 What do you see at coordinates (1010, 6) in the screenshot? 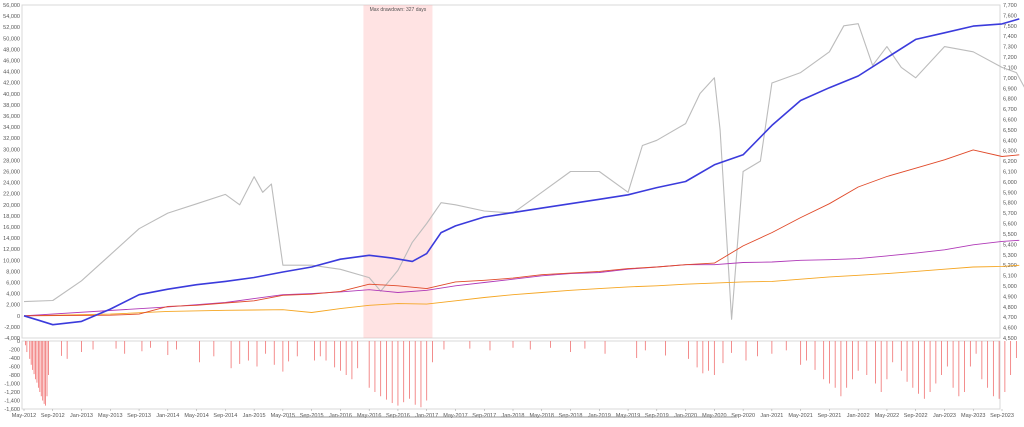
I see `right-tick-label: 7,700` at bounding box center [1010, 6].